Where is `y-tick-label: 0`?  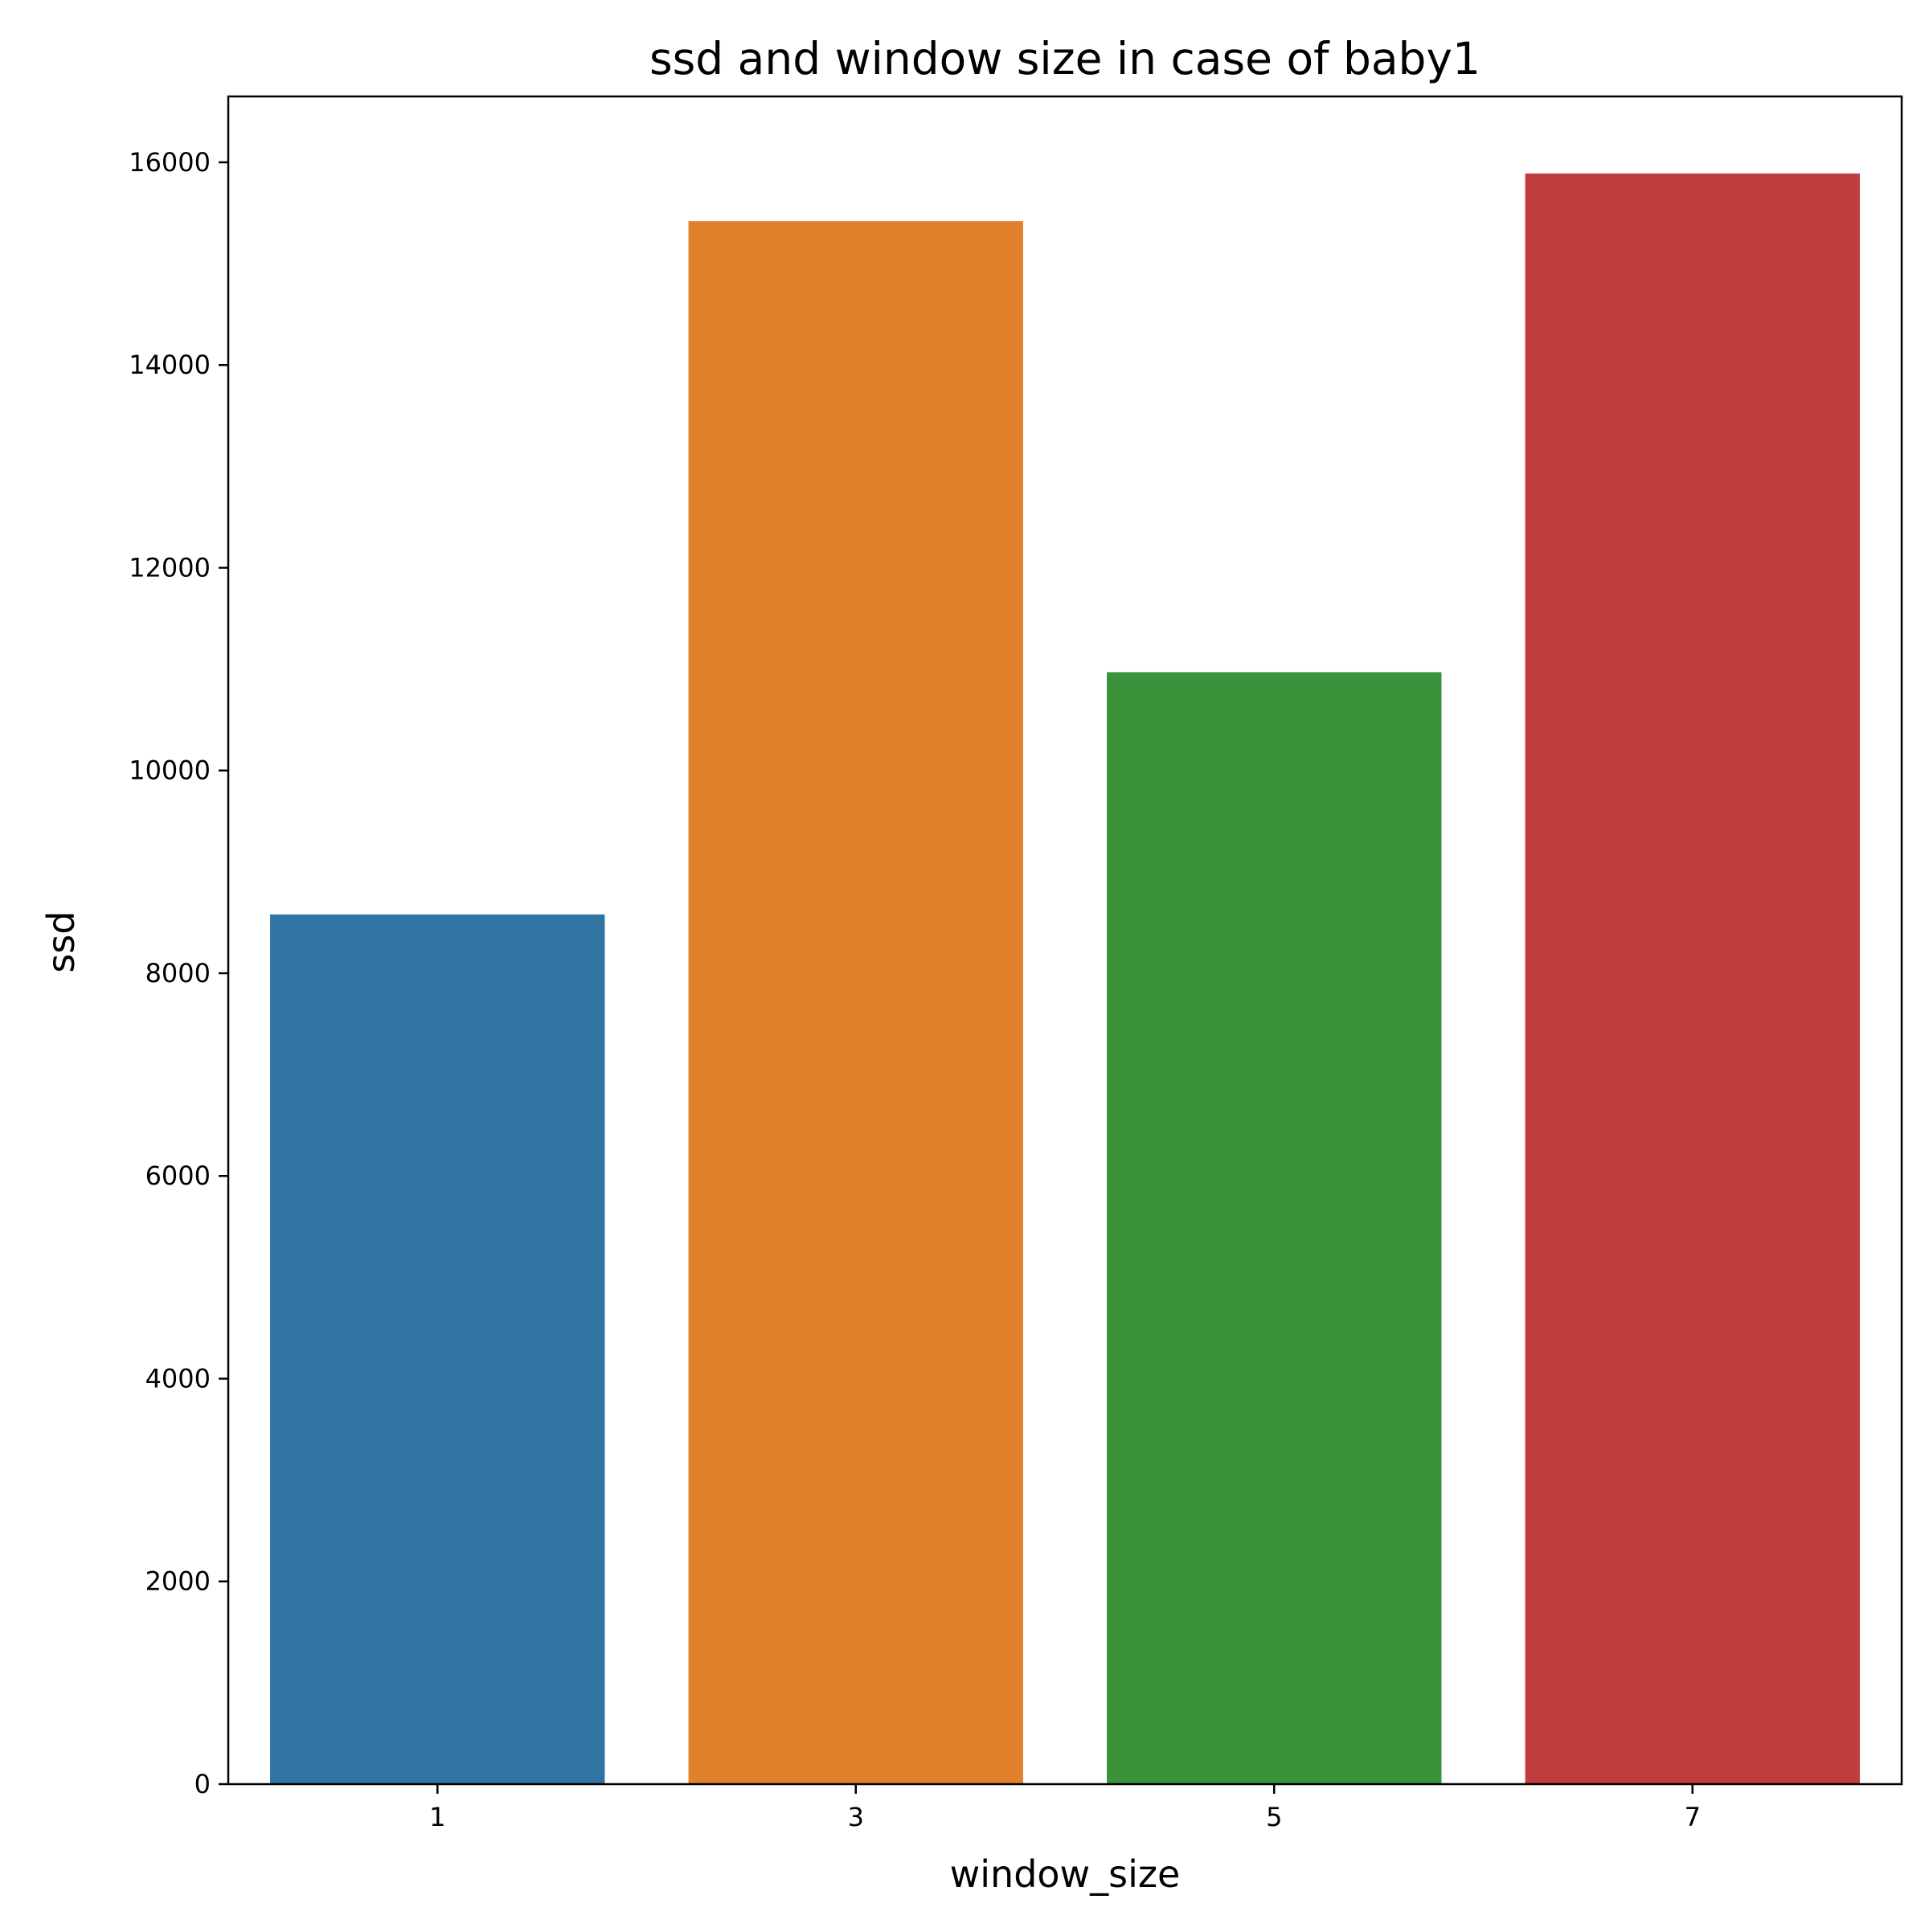
y-tick-label: 0 is located at coordinates (203, 1784).